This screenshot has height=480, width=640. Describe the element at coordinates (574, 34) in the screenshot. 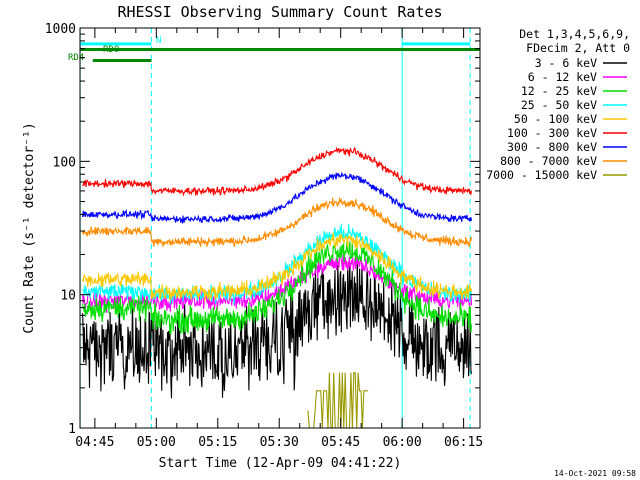

I see `legend-header-line-1: Det 1,3,4,5,6,9,` at that location.